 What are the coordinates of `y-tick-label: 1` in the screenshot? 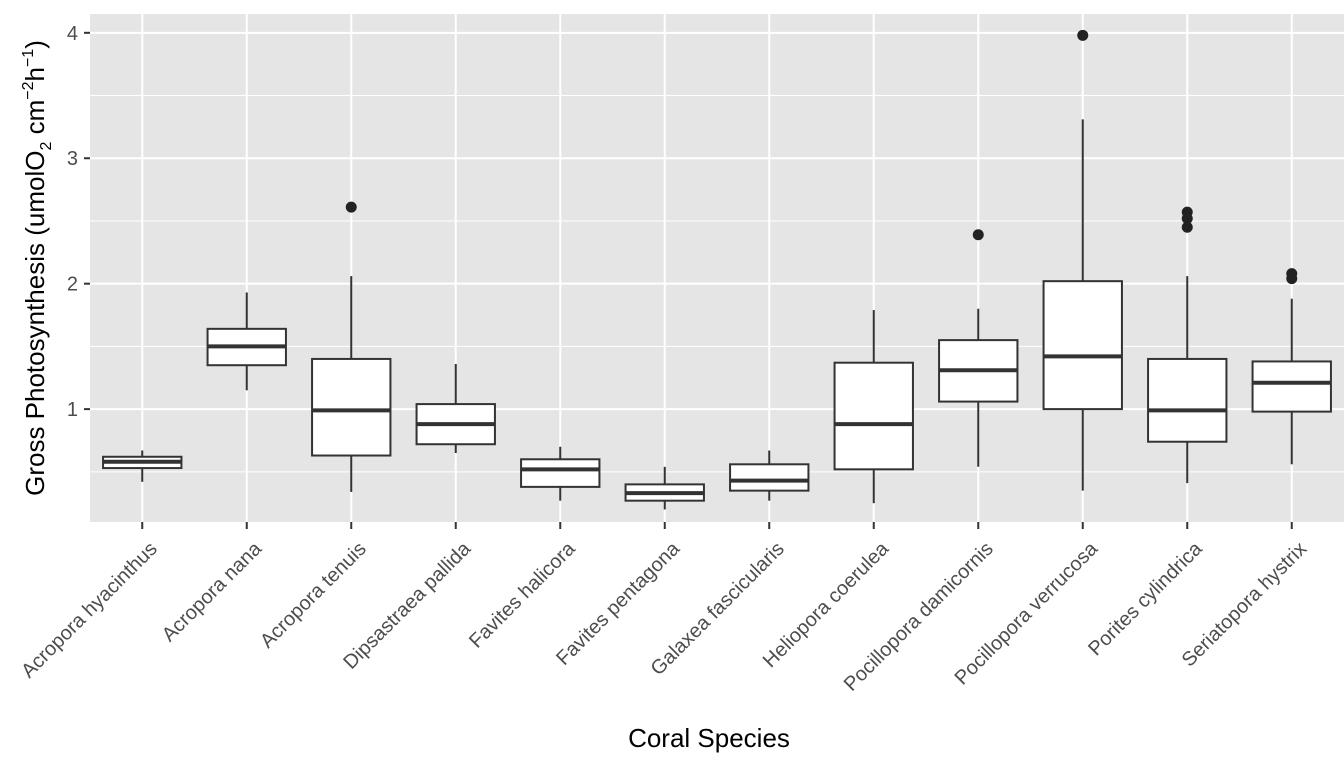 It's located at (72, 410).